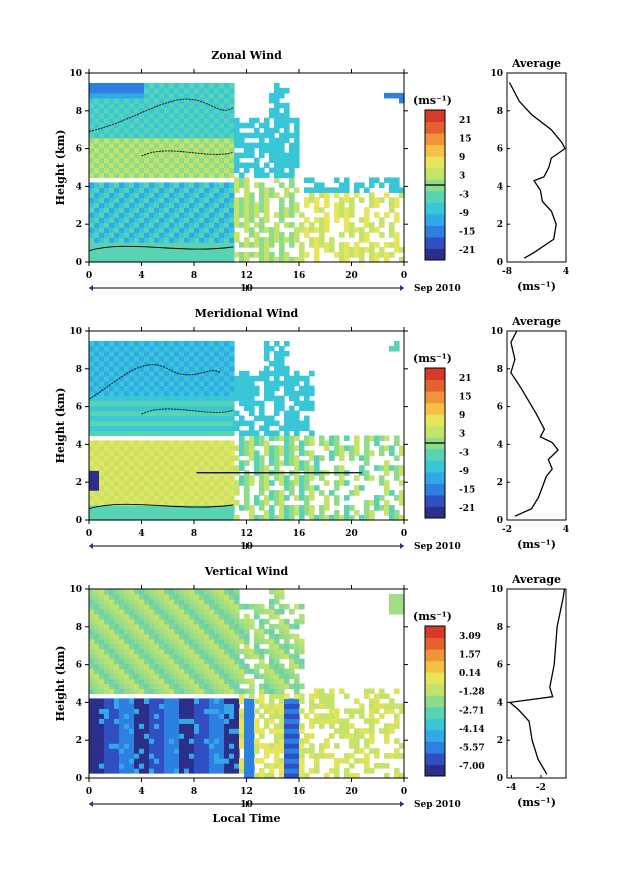 This screenshot has height=873, width=617. What do you see at coordinates (472, 767) in the screenshot?
I see `colorbar-label: -7.00` at bounding box center [472, 767].